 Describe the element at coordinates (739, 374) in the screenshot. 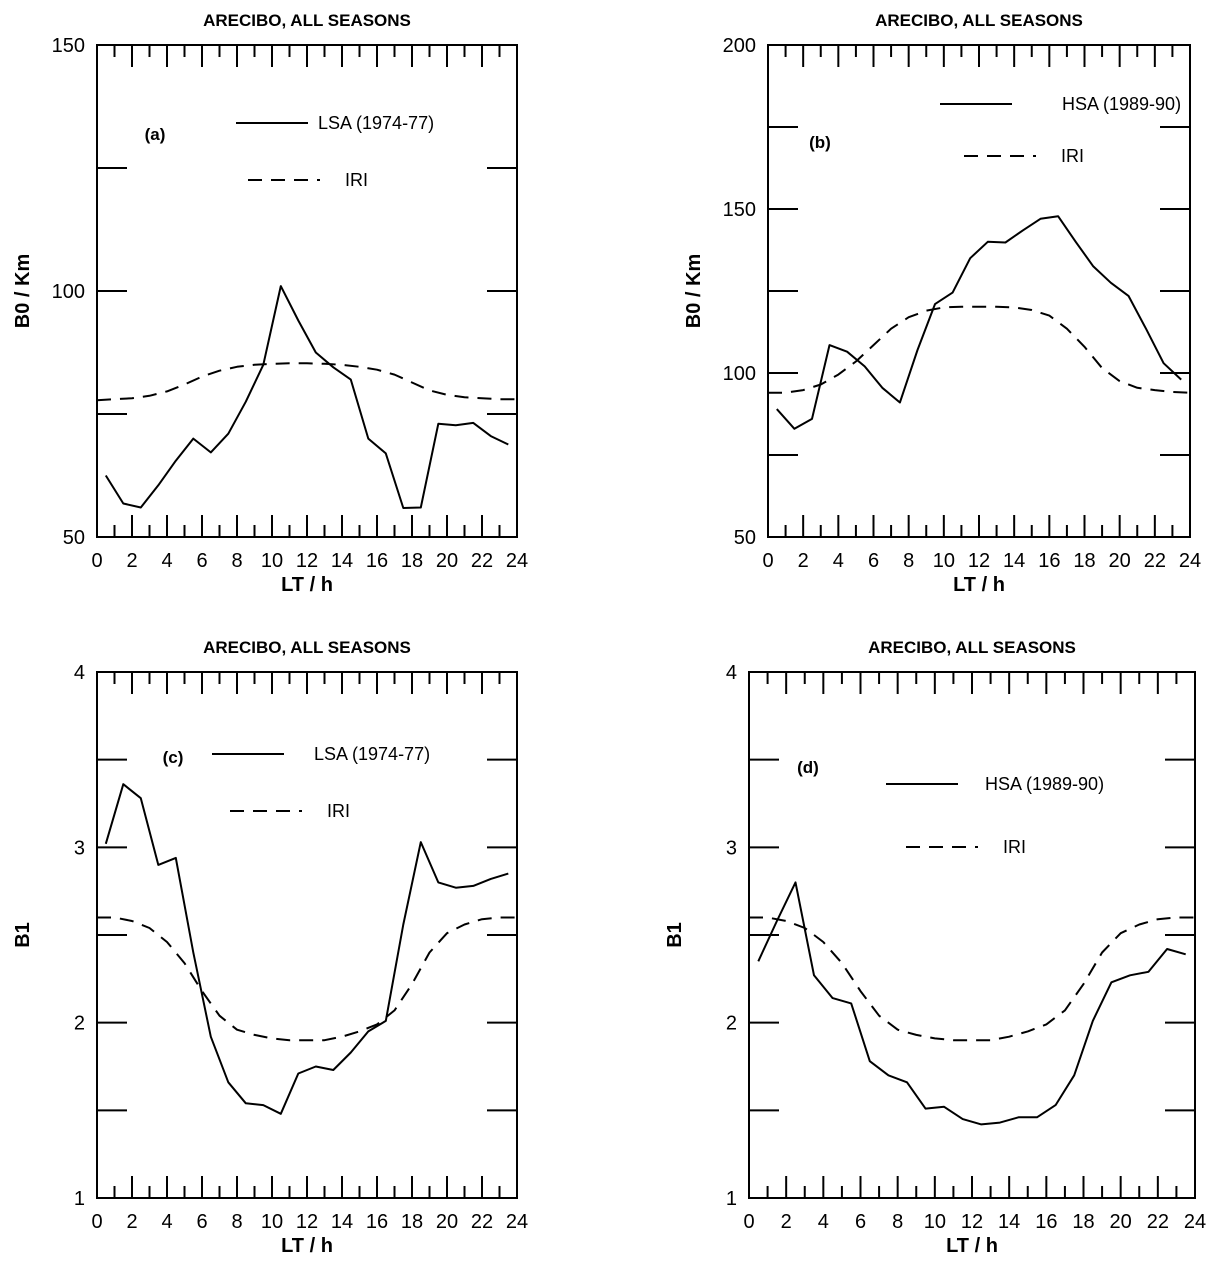

I see `y-tick-label: 100` at that location.